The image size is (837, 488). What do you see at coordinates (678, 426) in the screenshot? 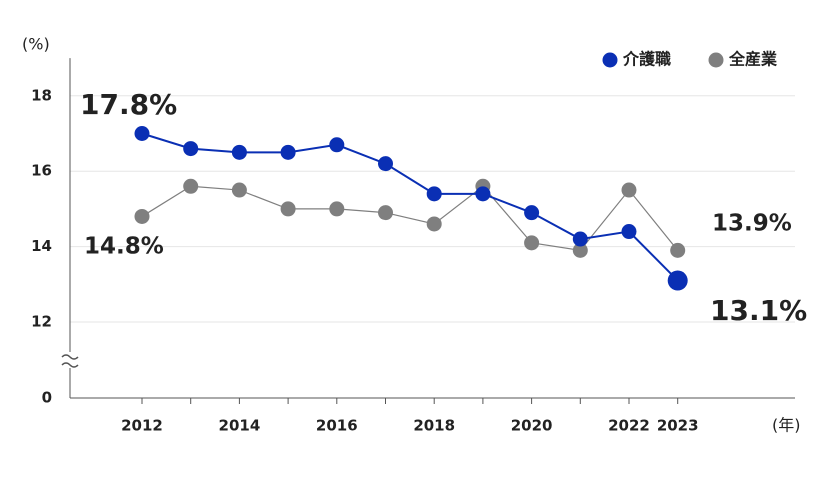
I see `x-tick-label: 2023` at bounding box center [678, 426].